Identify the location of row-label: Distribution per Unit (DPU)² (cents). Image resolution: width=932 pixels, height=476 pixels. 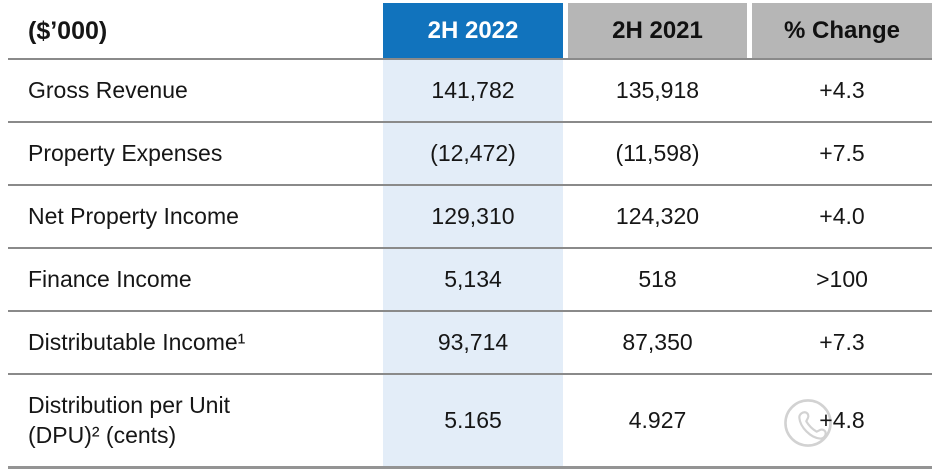
(129, 420).